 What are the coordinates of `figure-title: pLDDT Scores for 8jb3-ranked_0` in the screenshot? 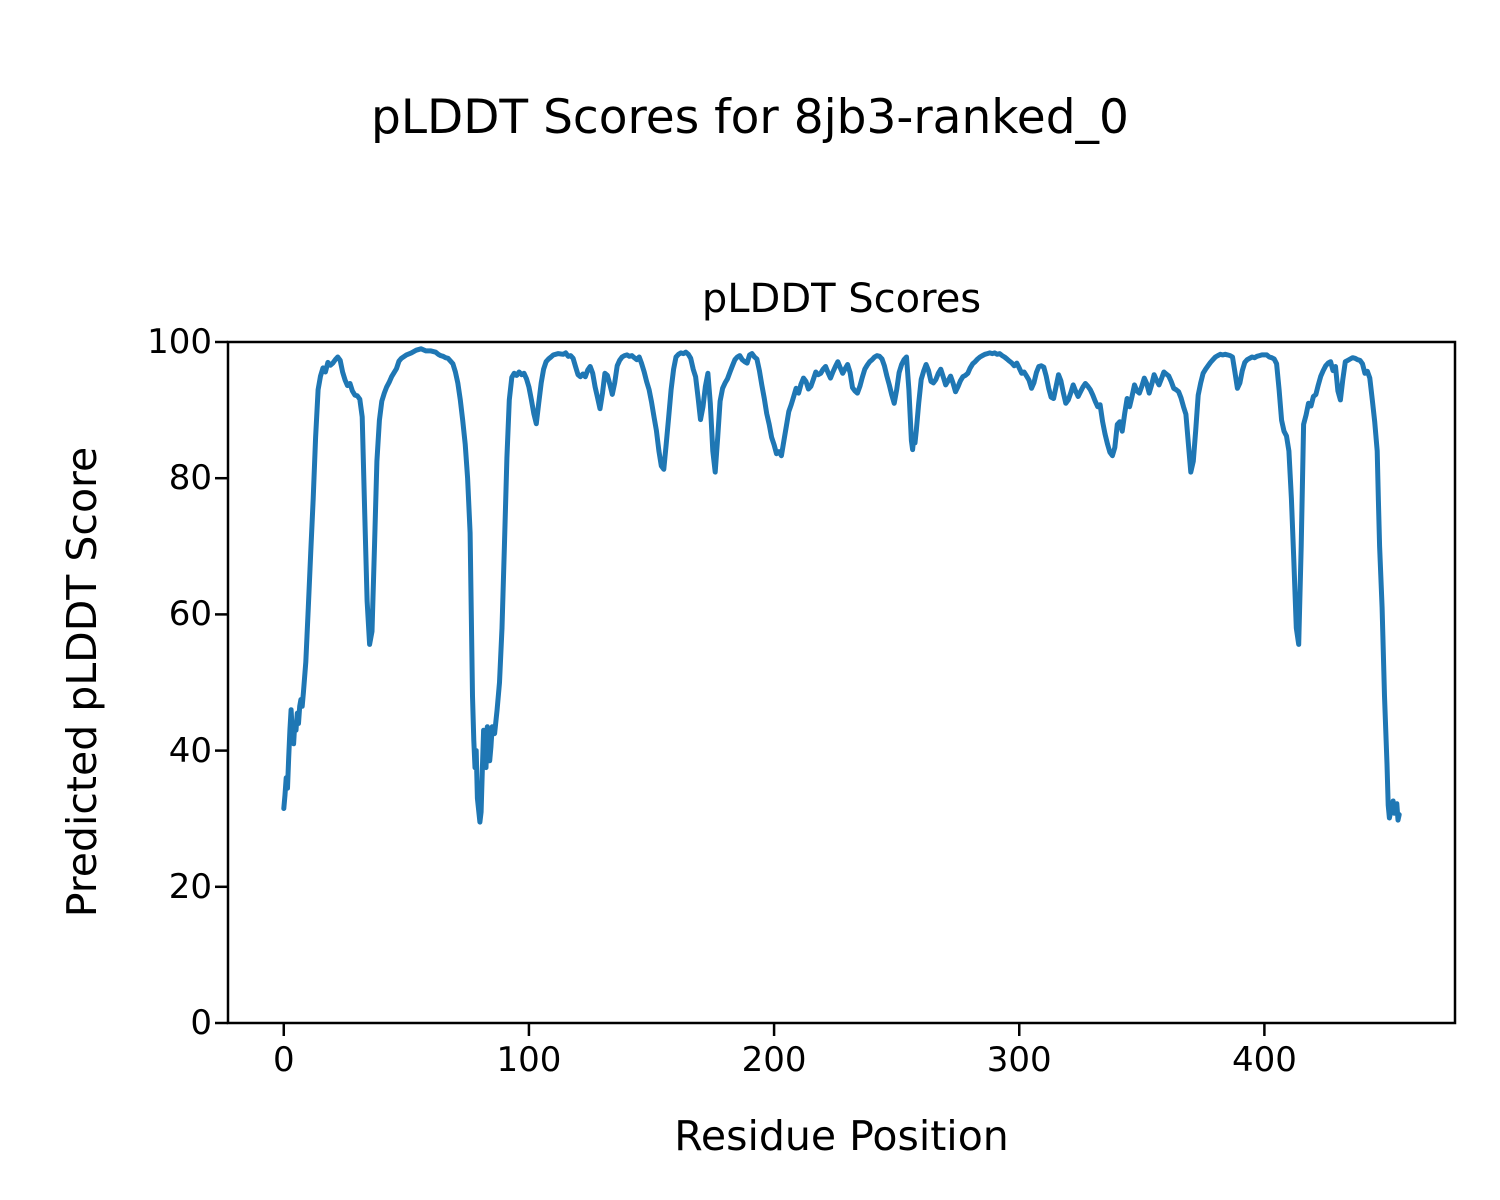 It's located at (750, 117).